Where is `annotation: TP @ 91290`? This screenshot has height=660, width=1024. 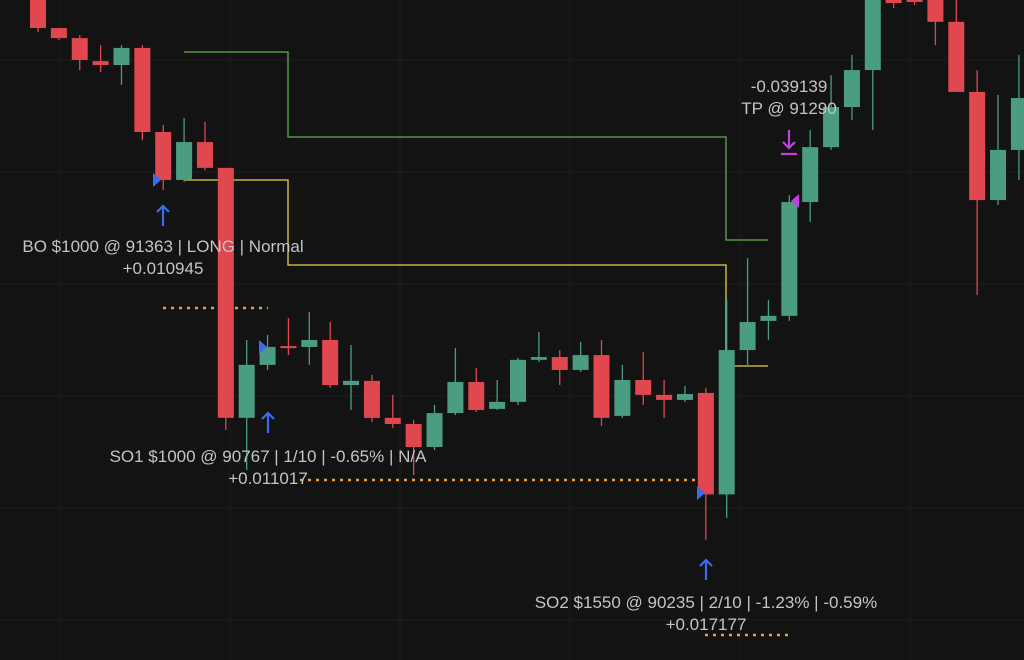 annotation: TP @ 91290 is located at coordinates (788, 108).